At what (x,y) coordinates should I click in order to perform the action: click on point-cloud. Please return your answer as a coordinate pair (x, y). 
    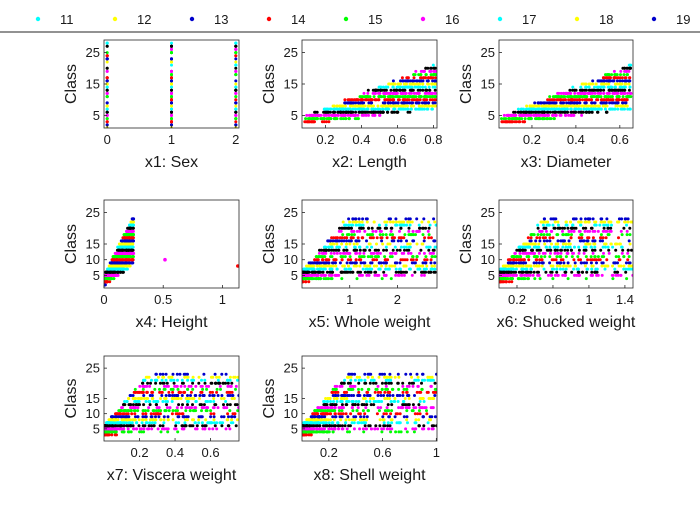
    Looking at the image, I should click on (171, 84).